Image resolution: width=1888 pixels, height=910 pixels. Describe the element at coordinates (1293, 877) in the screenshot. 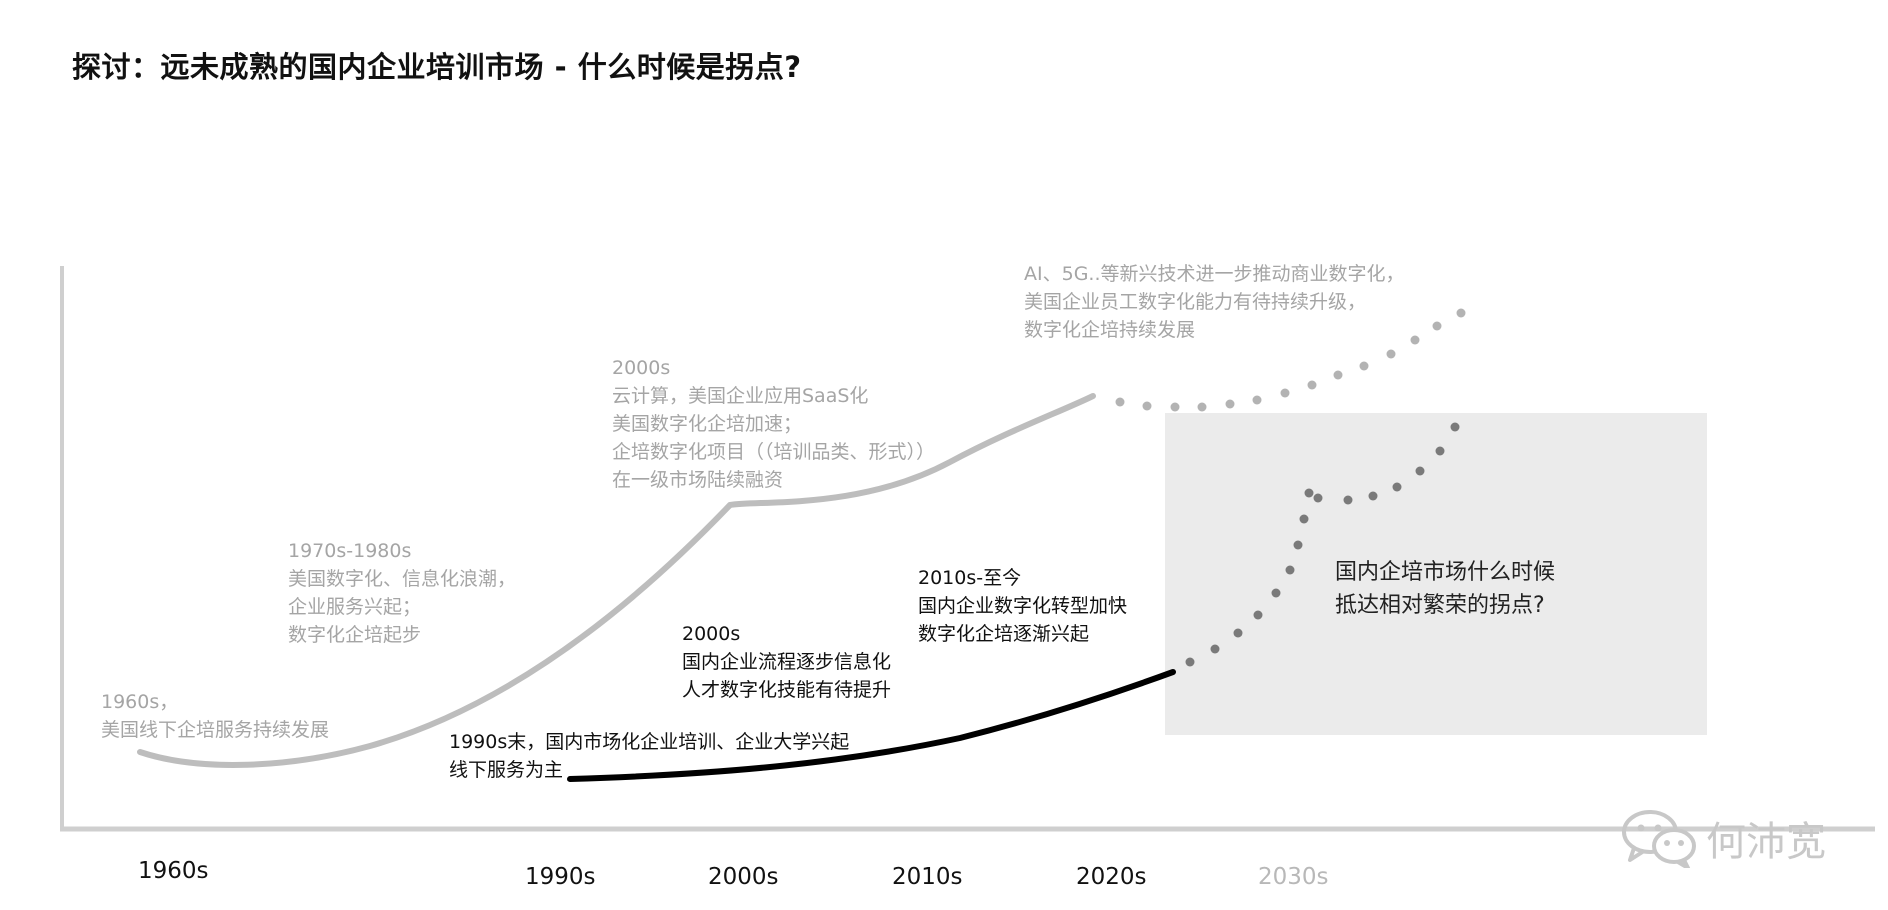

I see `tick-2030s: 2030s` at that location.